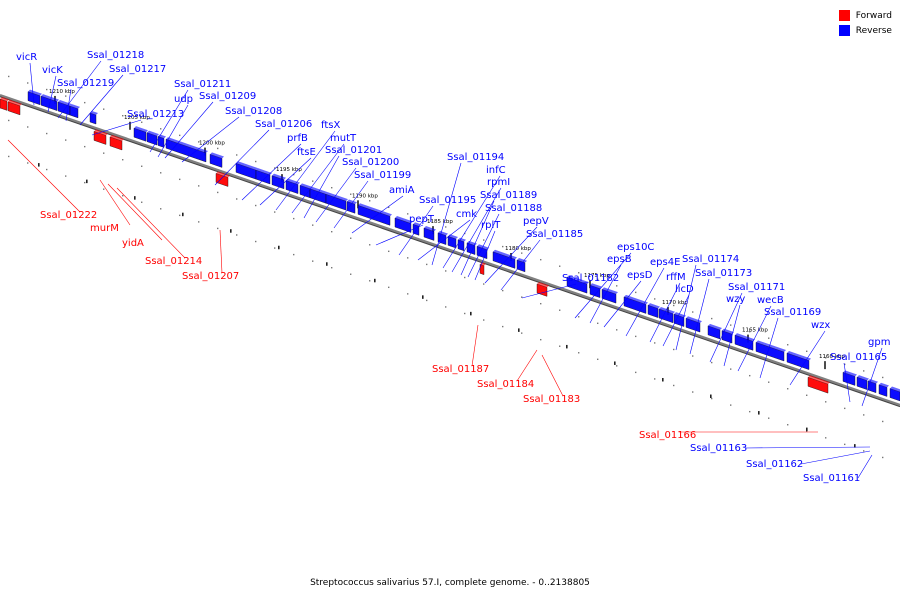 Image resolution: width=900 pixels, height=604 pixels. I want to click on reverse-gene-label: Ssal_01174, so click(710, 259).